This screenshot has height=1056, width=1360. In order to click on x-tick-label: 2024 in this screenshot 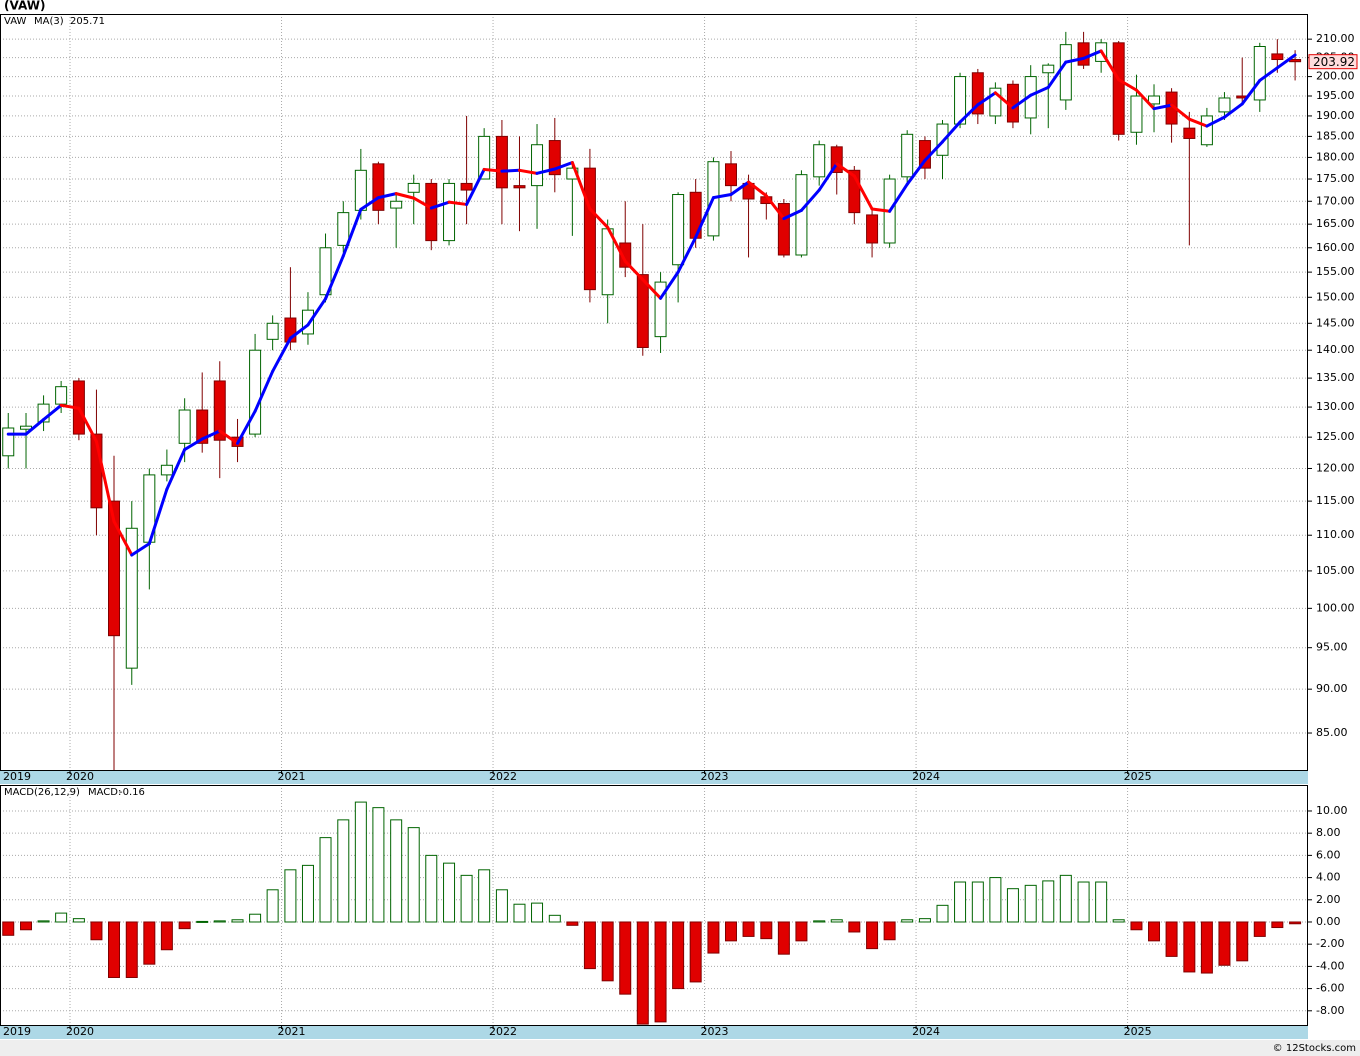, I will do `click(926, 1031)`.